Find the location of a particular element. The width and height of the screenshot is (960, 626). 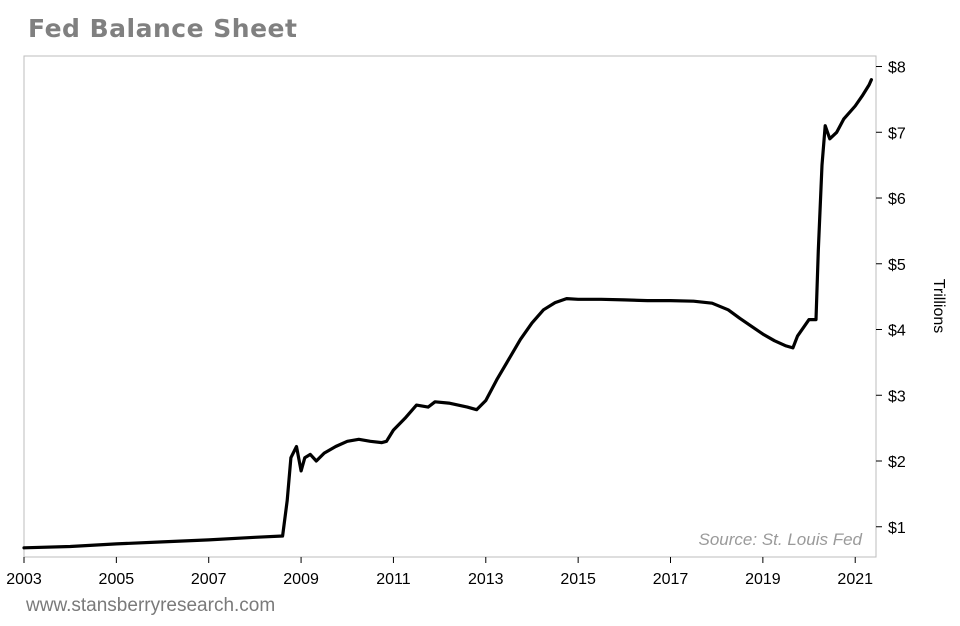

x-tick-label: 2017 is located at coordinates (671, 579).